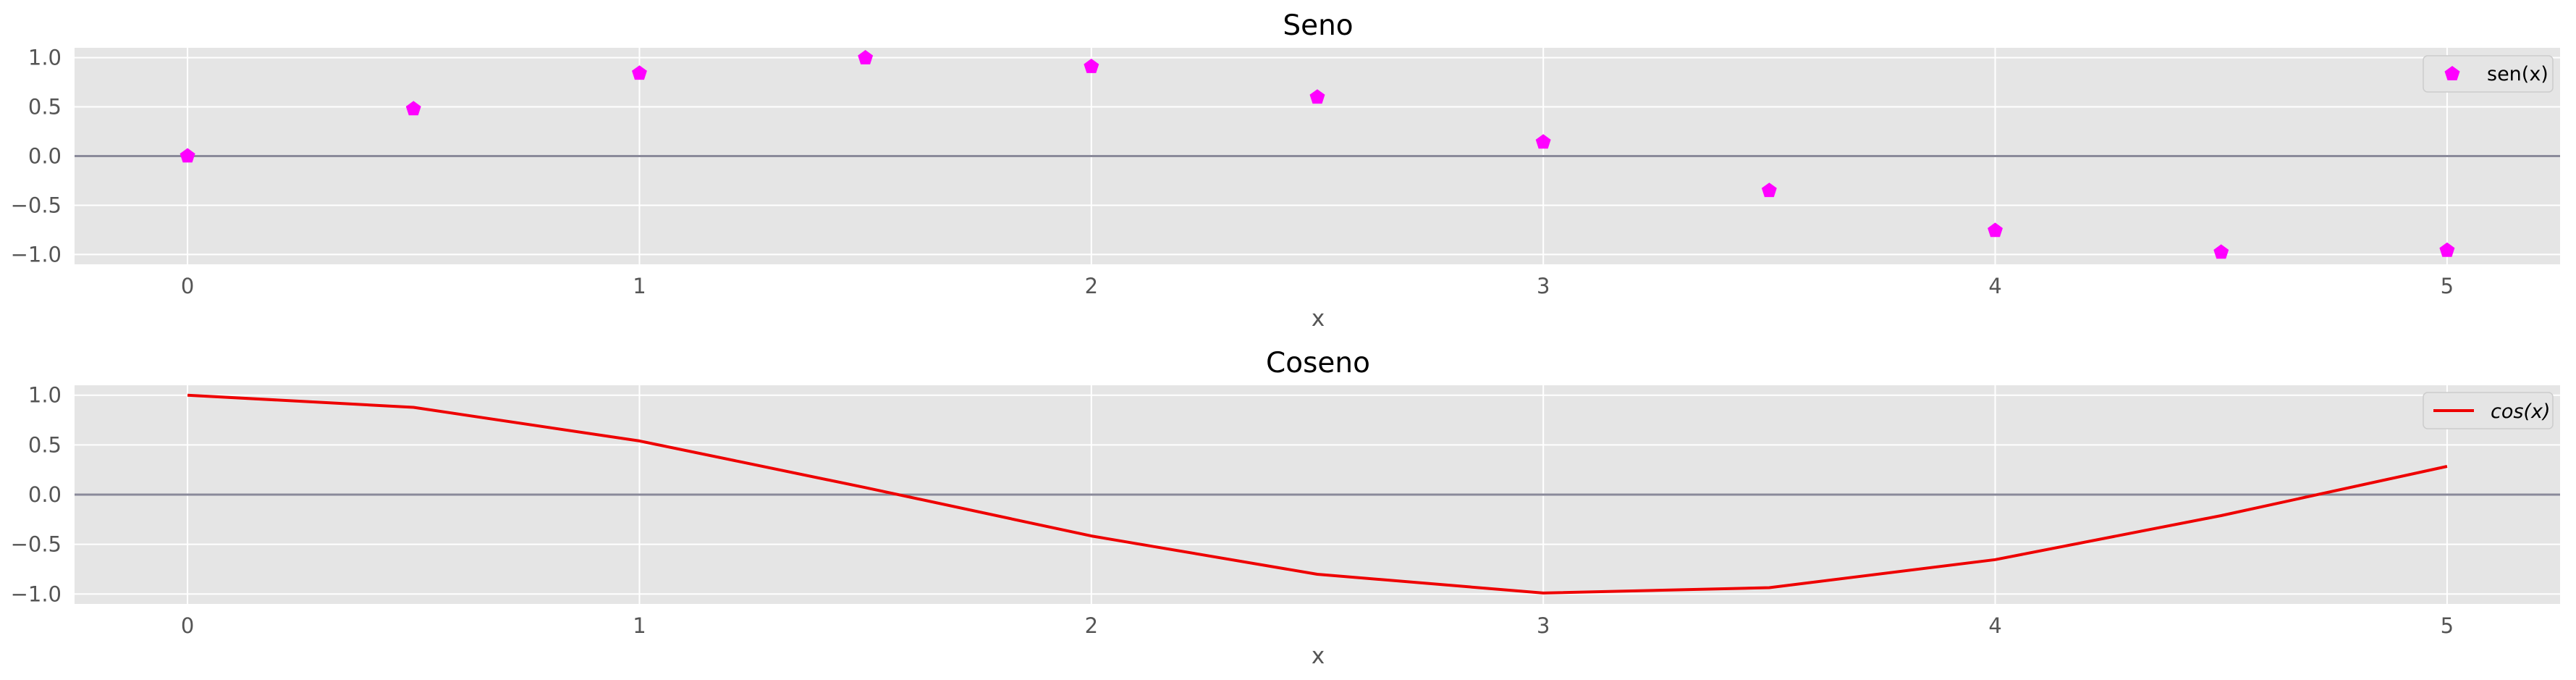 The width and height of the screenshot is (2576, 680). Describe the element at coordinates (1318, 625) in the screenshot. I see `x-tick-labels-coseno: 0 1 2 3 4 5` at that location.